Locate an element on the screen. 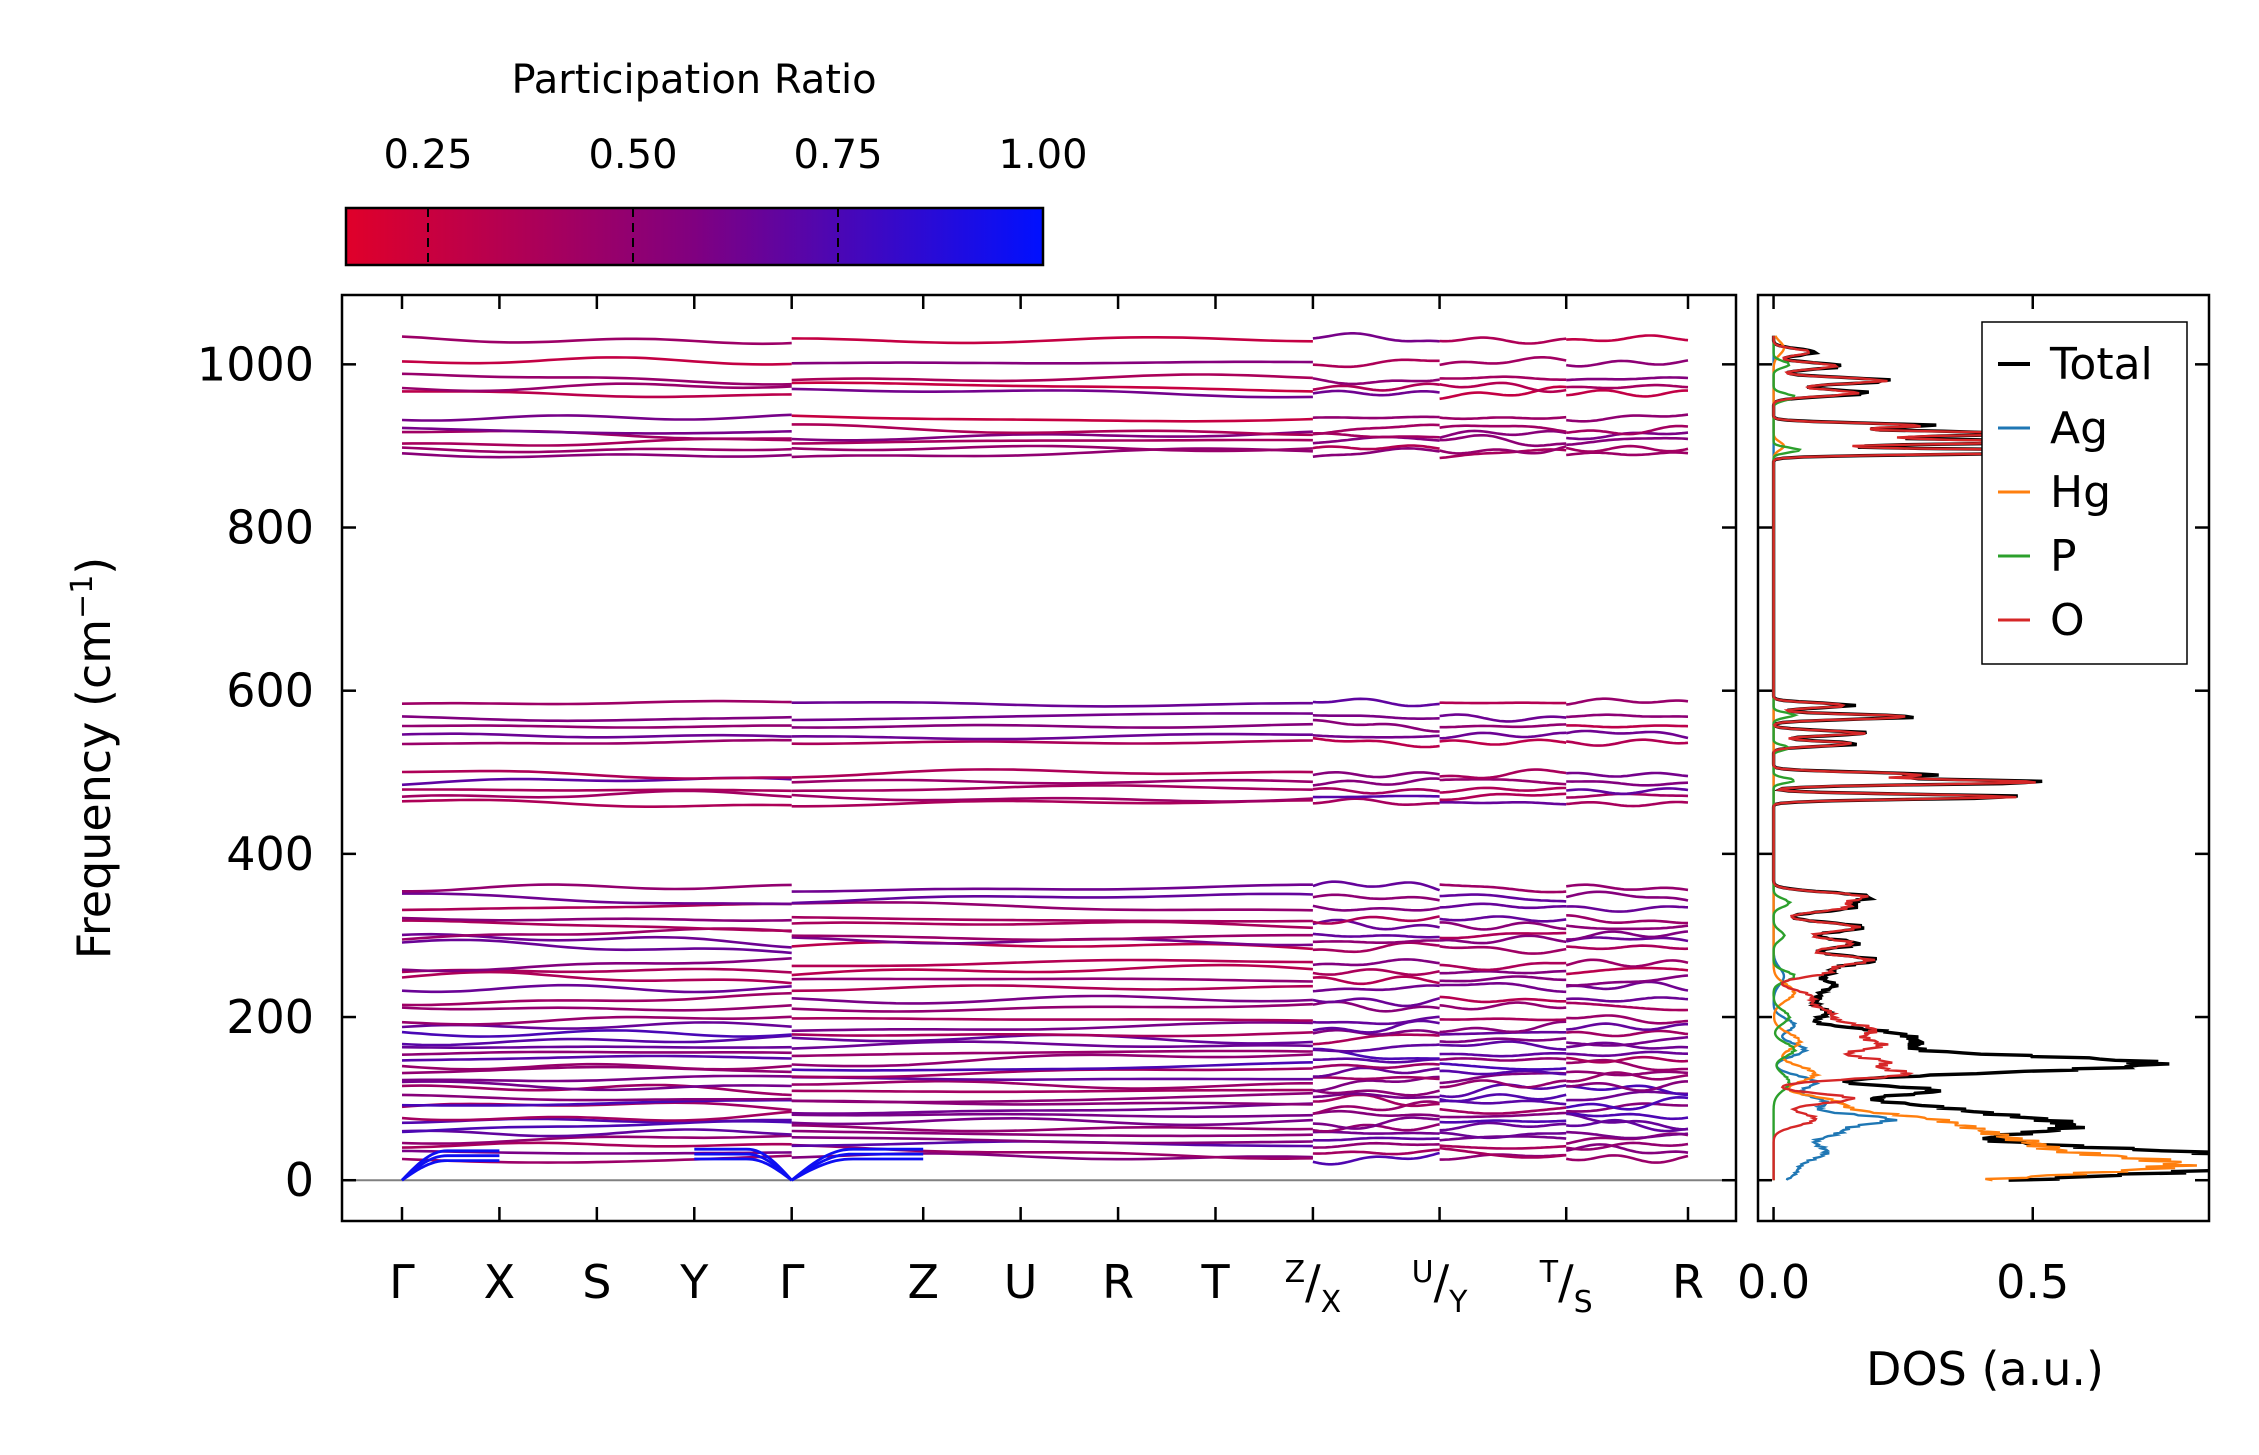 The width and height of the screenshot is (2259, 1455). dos-legend: Total Ag Hg PO is located at coordinates (2084, 493).